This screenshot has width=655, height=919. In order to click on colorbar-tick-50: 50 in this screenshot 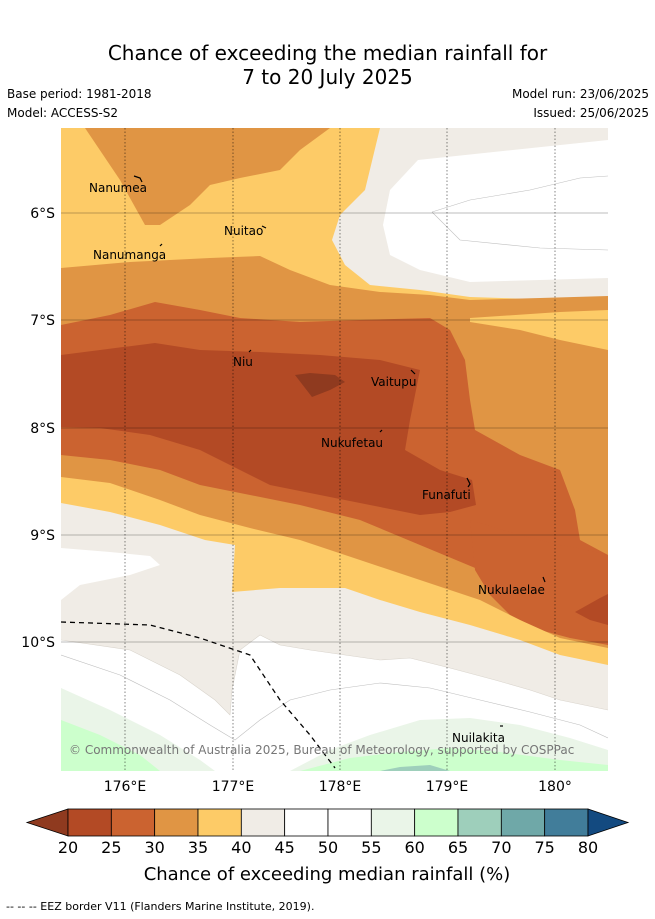, I will do `click(328, 847)`.